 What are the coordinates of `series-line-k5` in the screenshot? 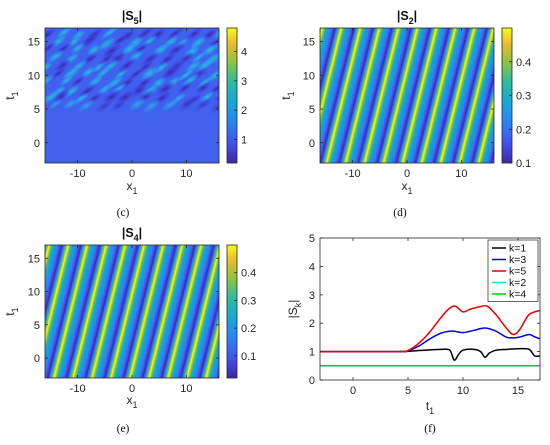 It's located at (430, 328).